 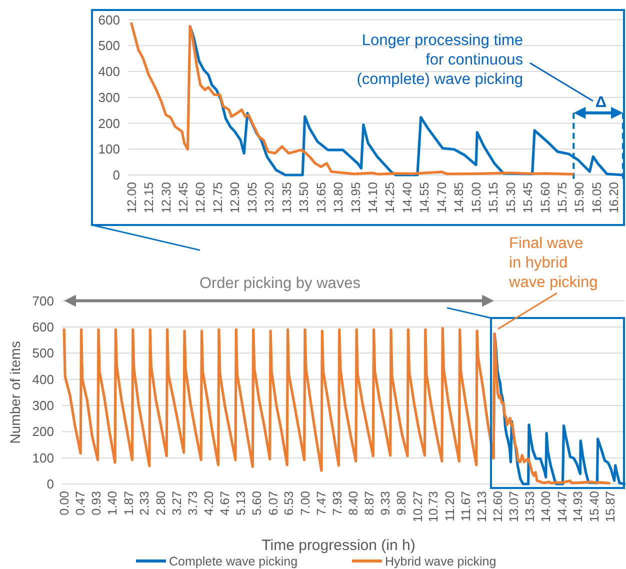 I want to click on x-tick-label: 9.80, so click(x=401, y=503).